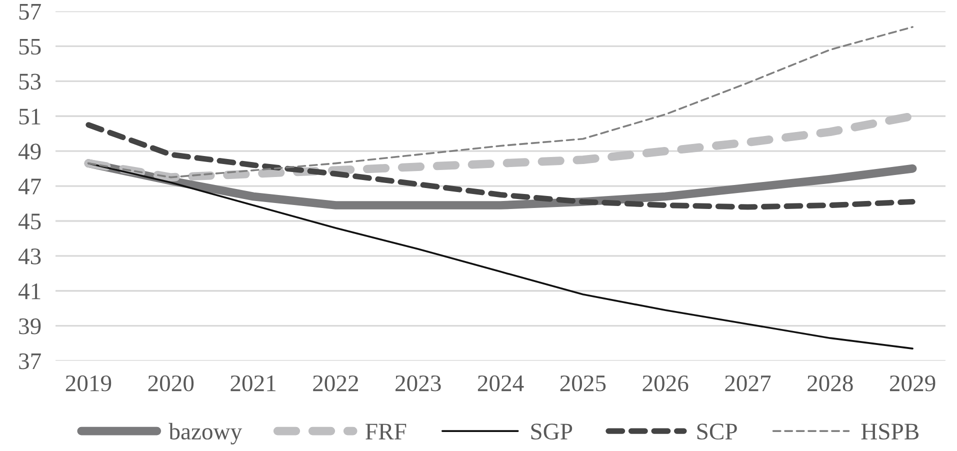 Image resolution: width=957 pixels, height=451 pixels. I want to click on x-tick-label: 2026, so click(665, 383).